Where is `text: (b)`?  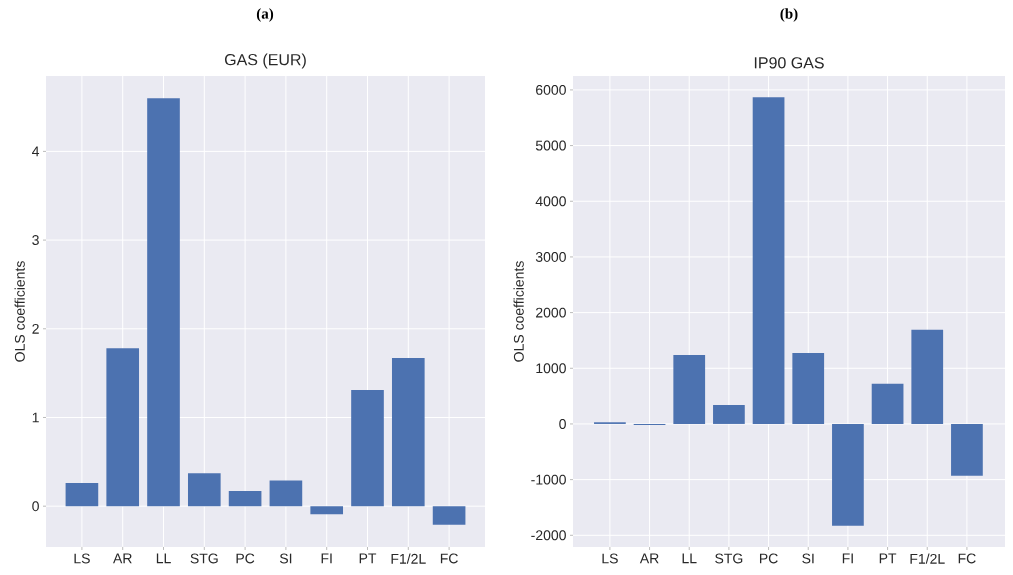 text: (b) is located at coordinates (789, 15).